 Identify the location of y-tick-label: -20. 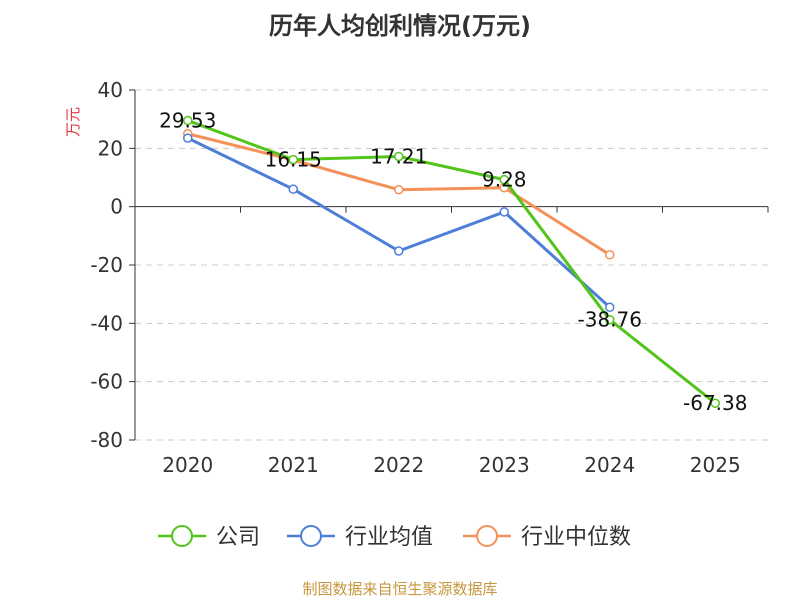
(106, 265).